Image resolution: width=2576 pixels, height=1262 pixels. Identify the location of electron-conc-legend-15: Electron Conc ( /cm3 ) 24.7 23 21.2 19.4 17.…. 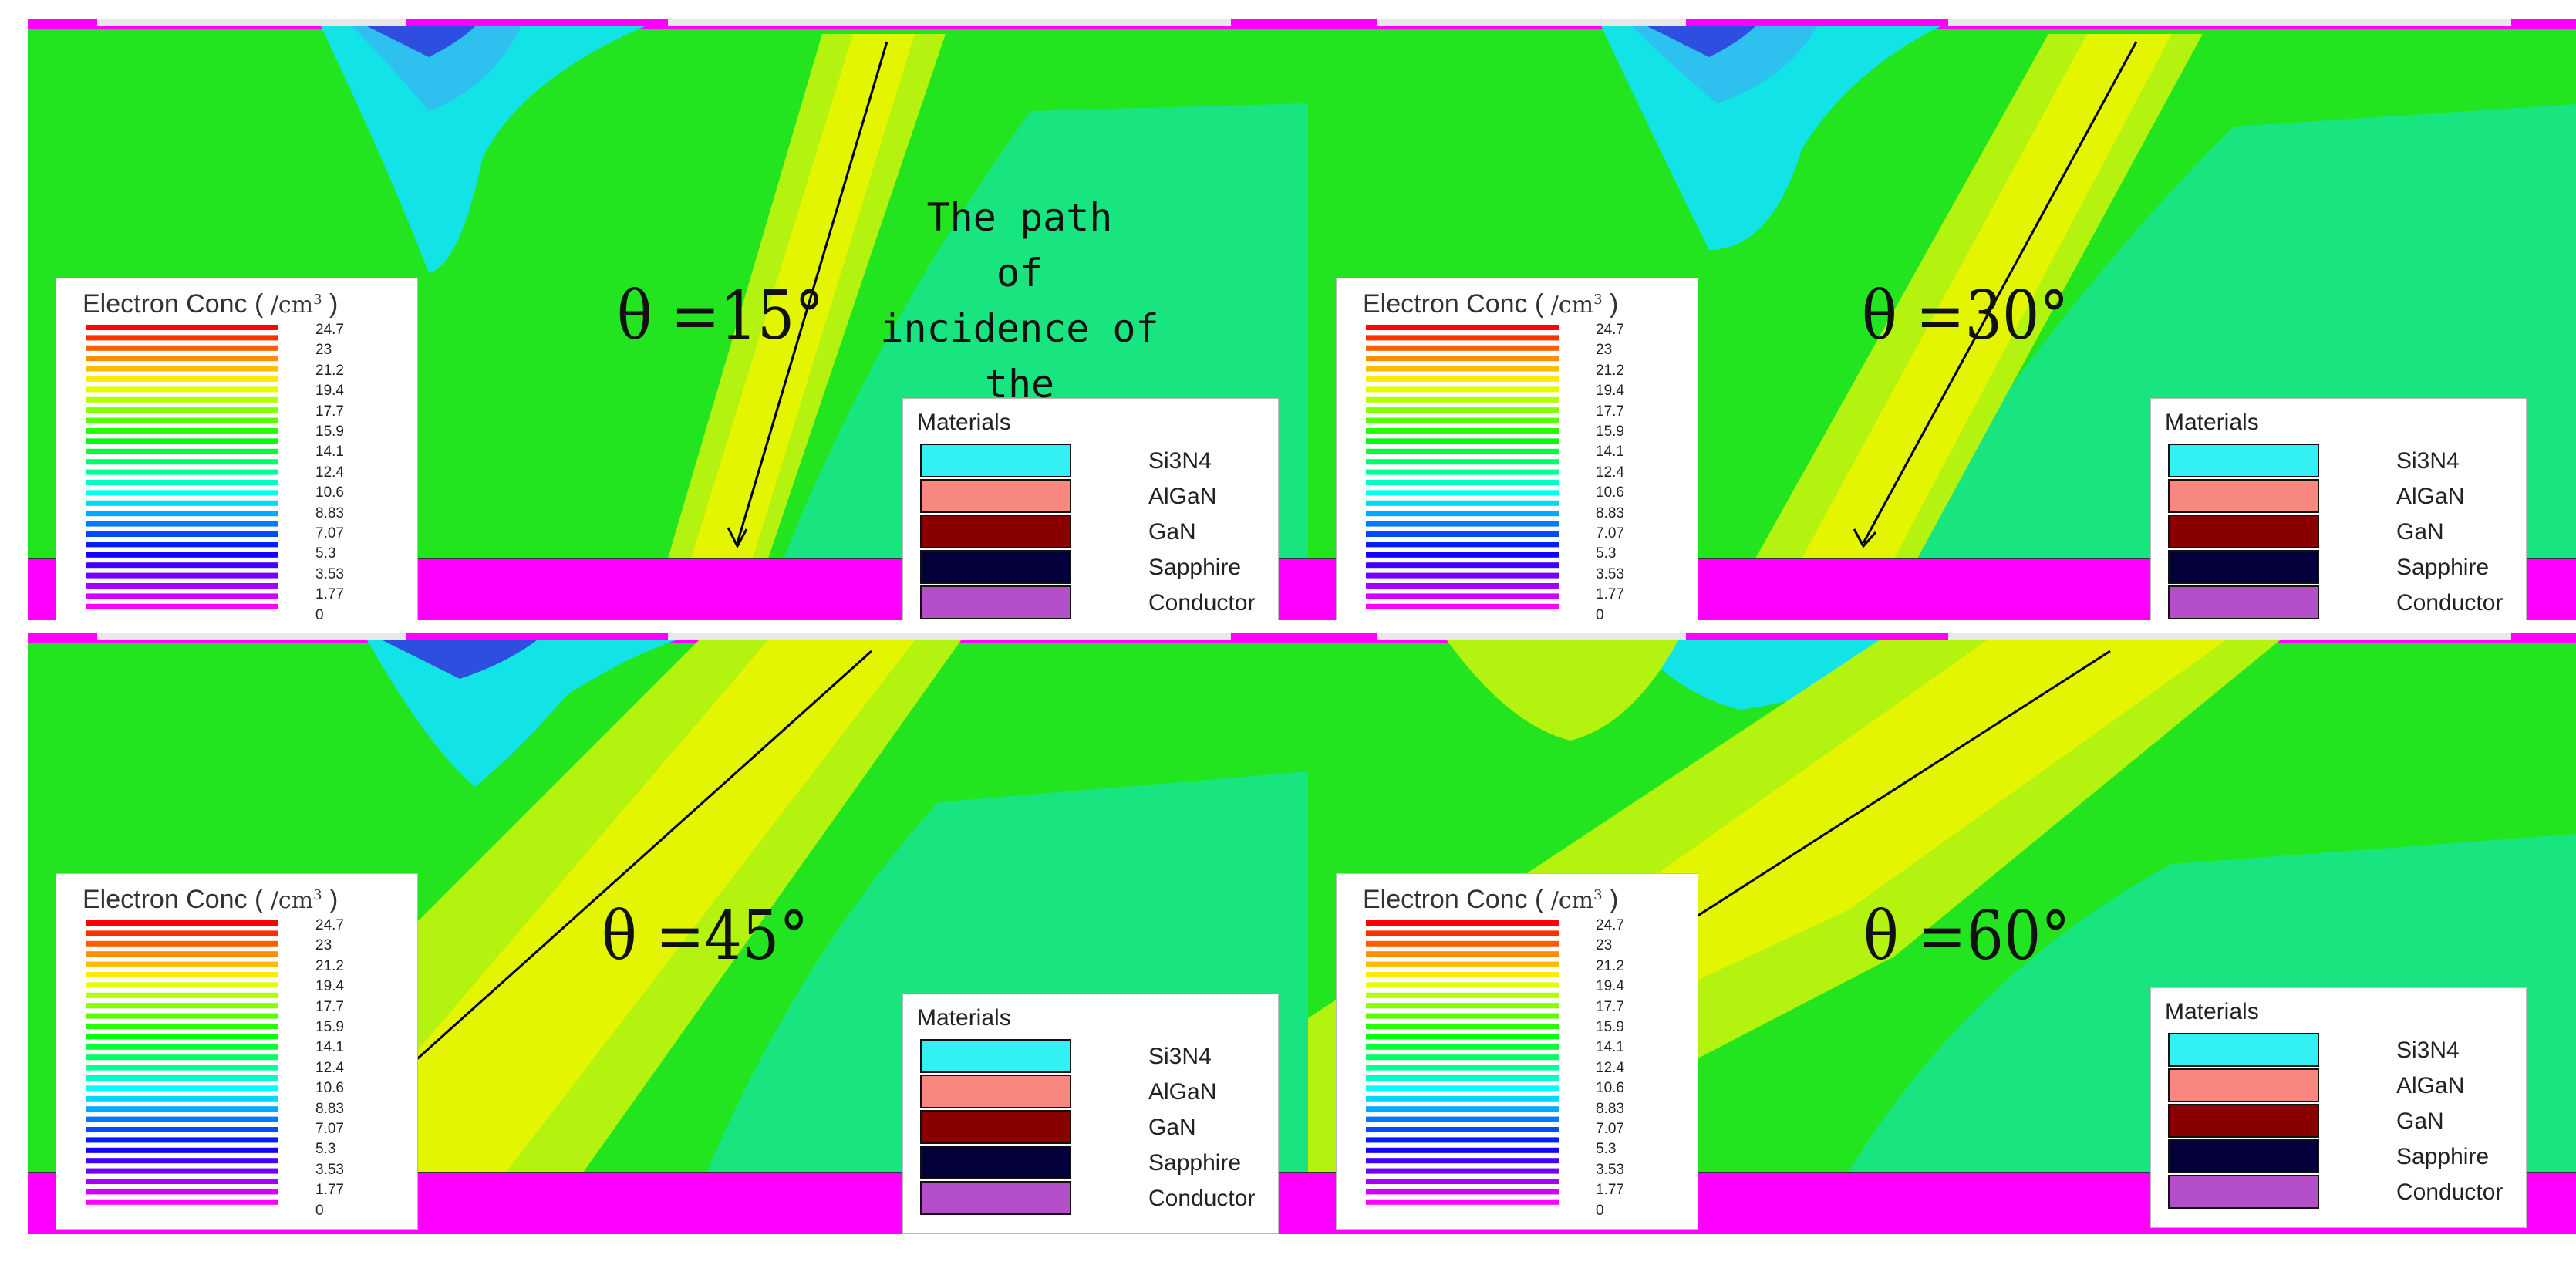
(237, 449).